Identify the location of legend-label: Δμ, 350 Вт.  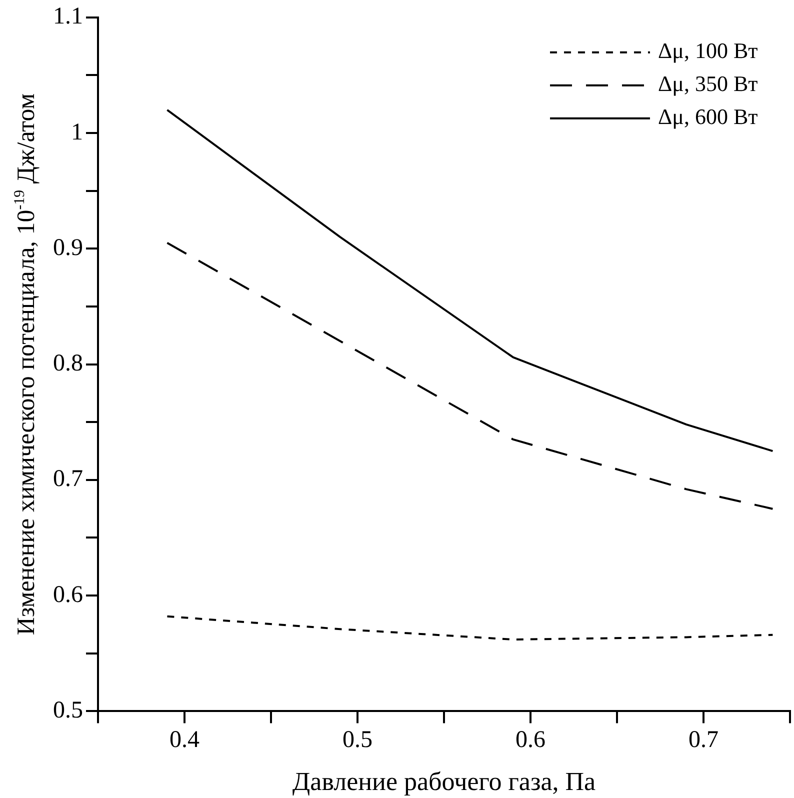
(708, 83).